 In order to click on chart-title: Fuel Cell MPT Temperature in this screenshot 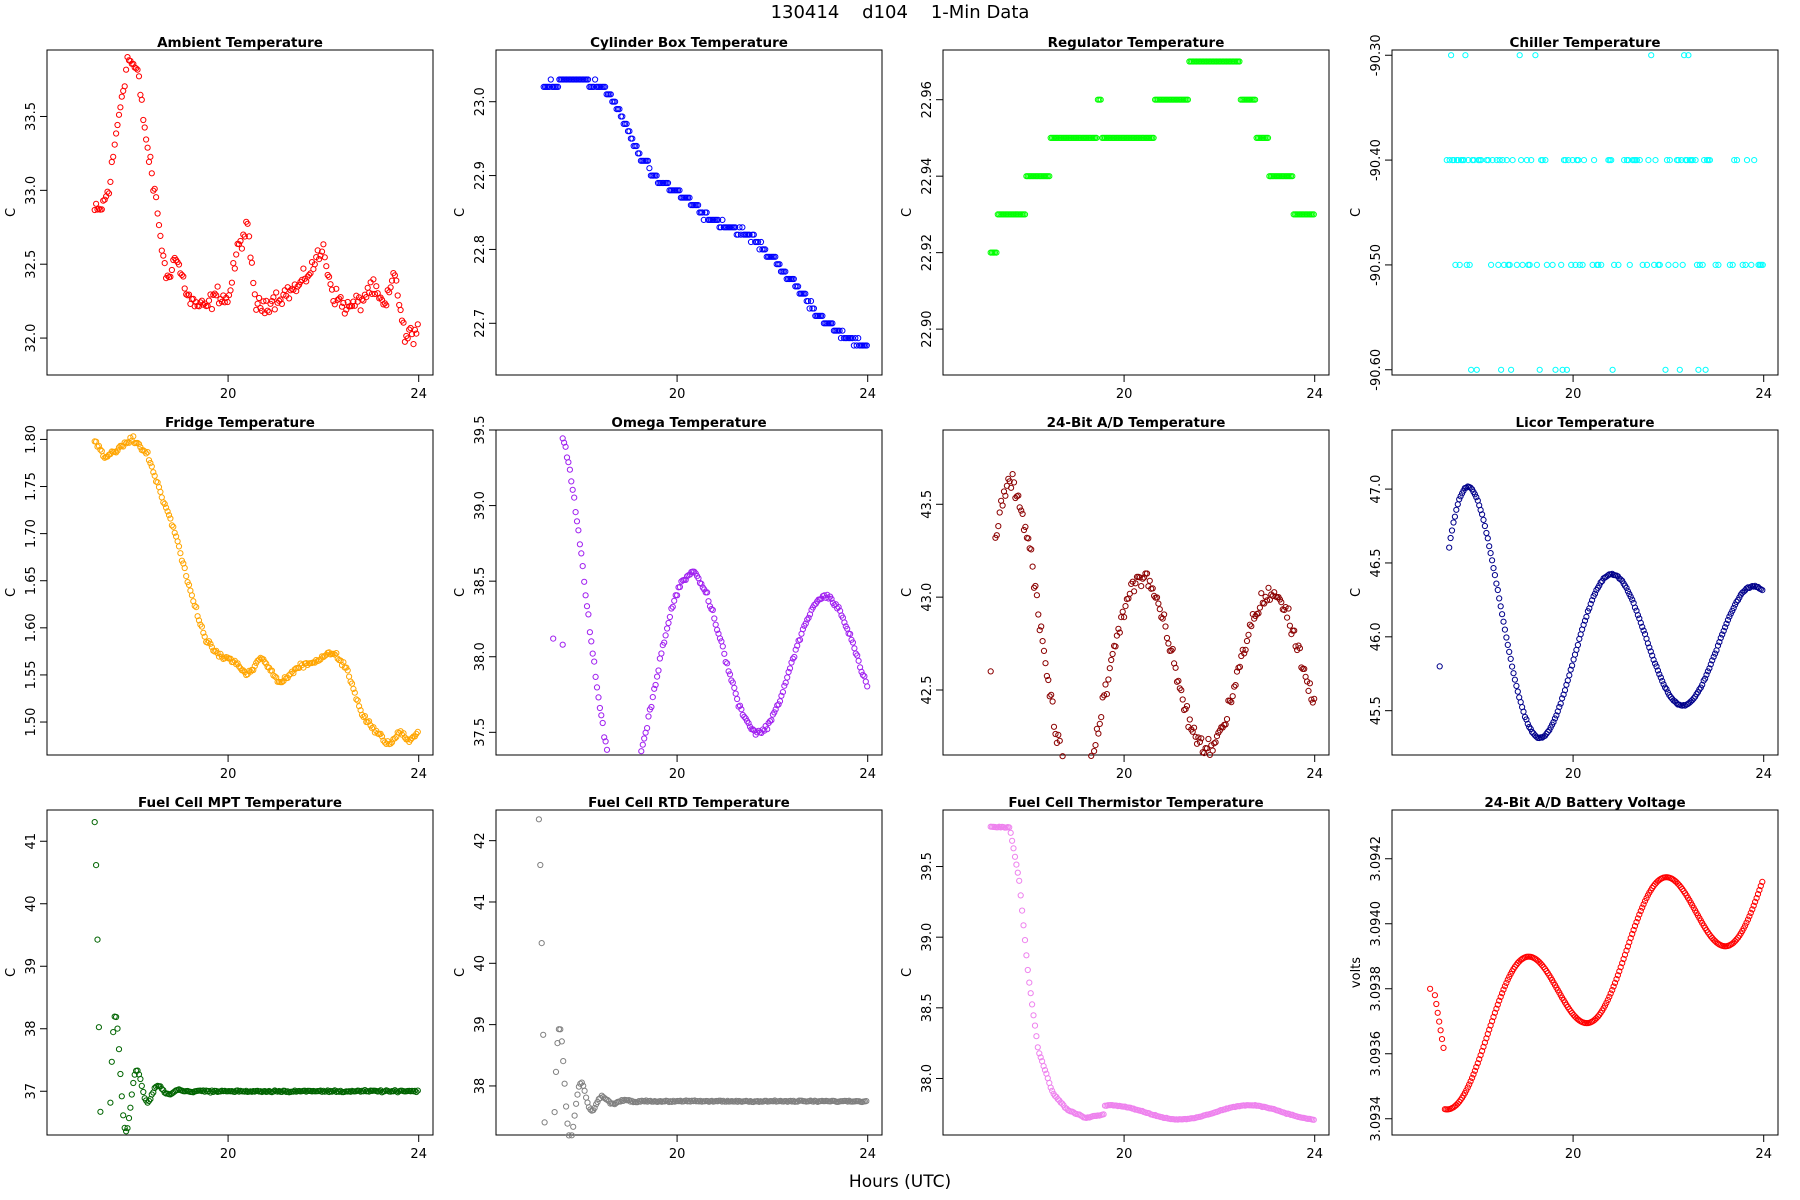, I will do `click(240, 803)`.